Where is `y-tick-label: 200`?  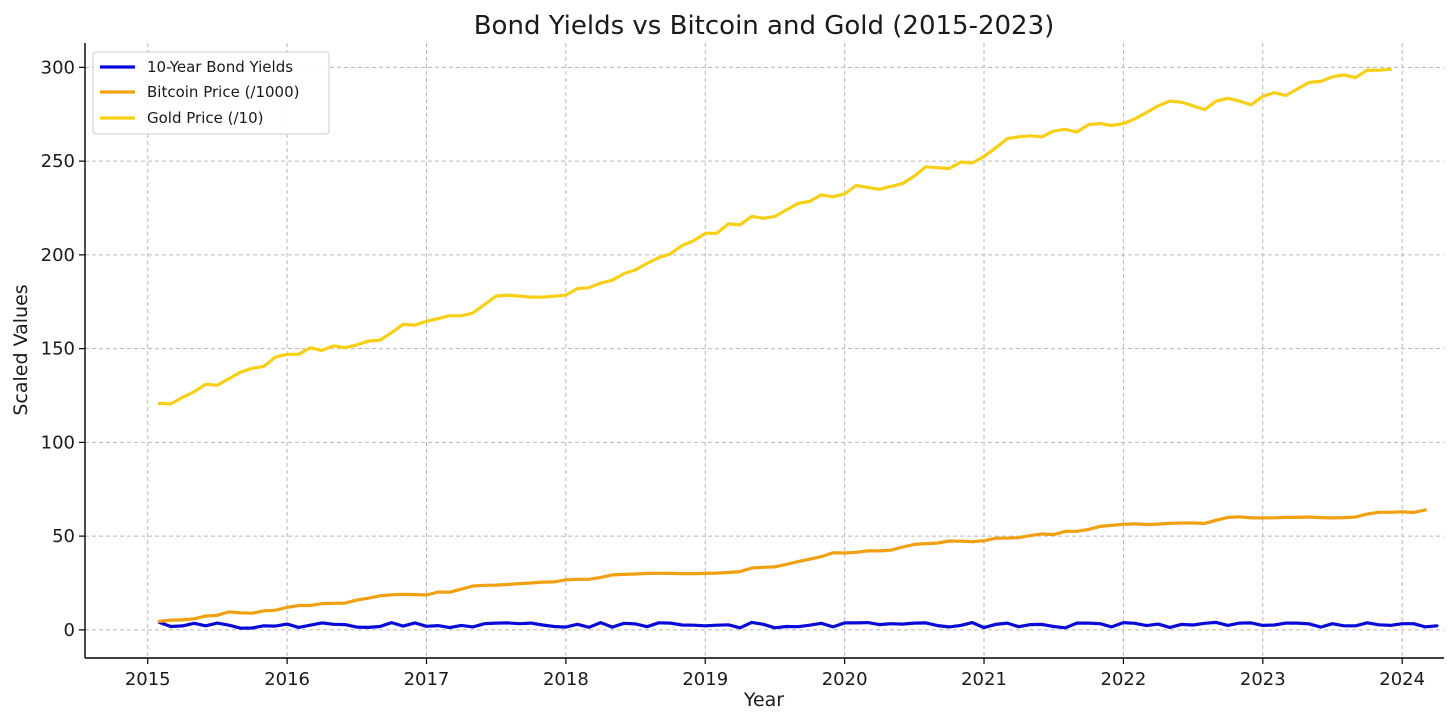
y-tick-label: 200 is located at coordinates (58, 255).